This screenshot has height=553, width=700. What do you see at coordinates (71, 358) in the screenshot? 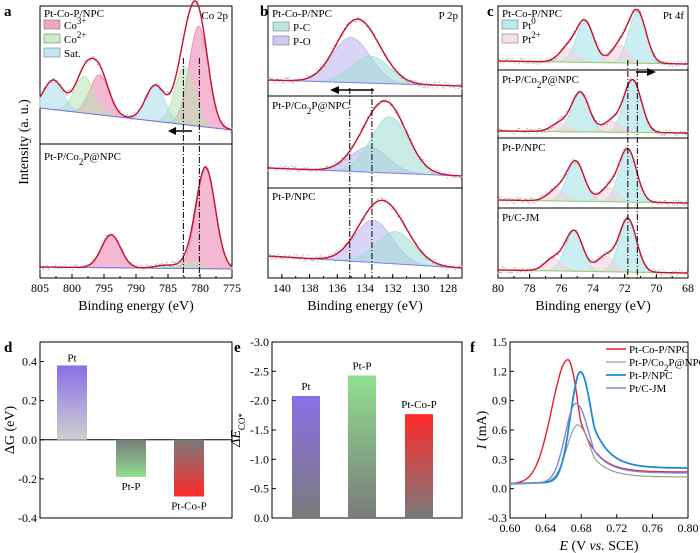
I see `bar-category-label: Pt` at bounding box center [71, 358].